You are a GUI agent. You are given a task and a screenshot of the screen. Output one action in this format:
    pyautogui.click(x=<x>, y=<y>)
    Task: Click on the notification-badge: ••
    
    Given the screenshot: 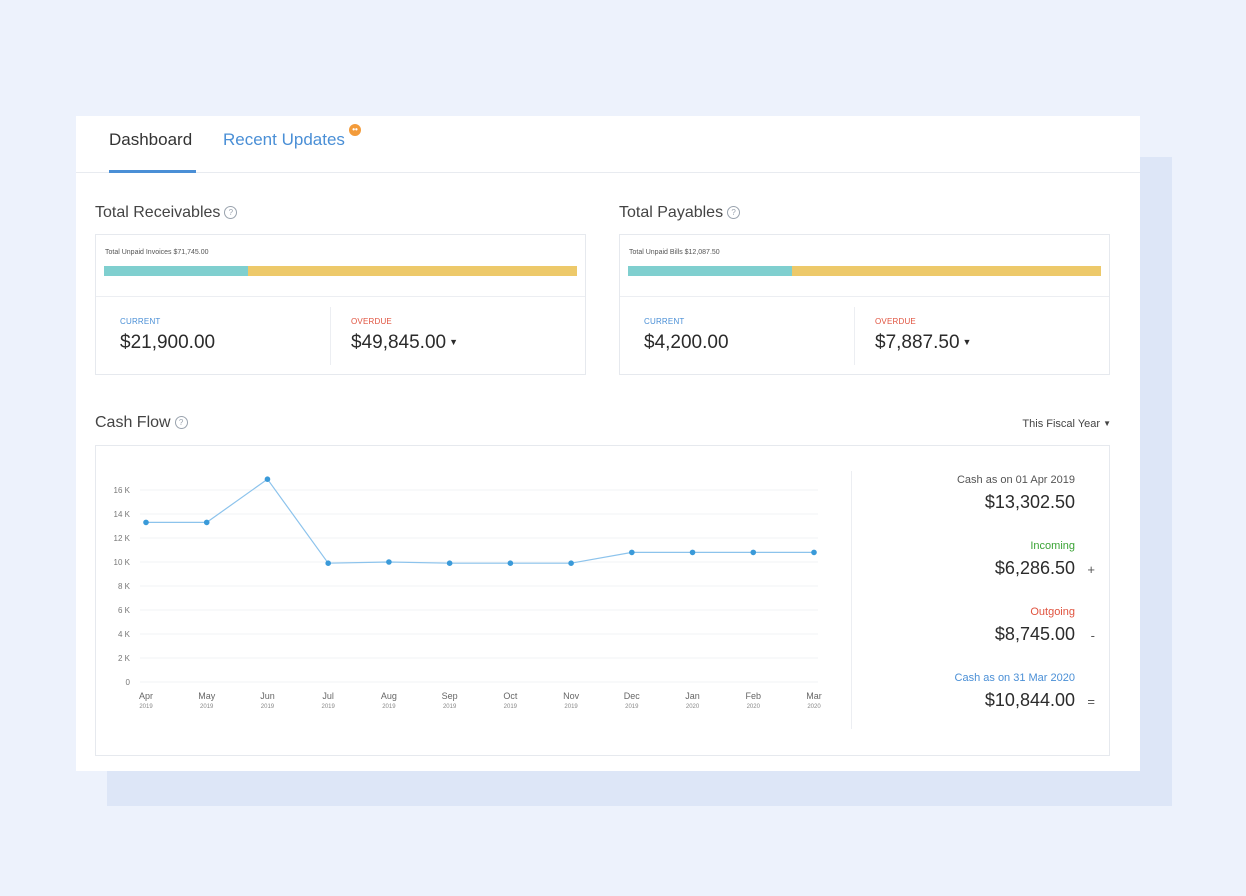 What is the action you would take?
    pyautogui.click(x=355, y=130)
    